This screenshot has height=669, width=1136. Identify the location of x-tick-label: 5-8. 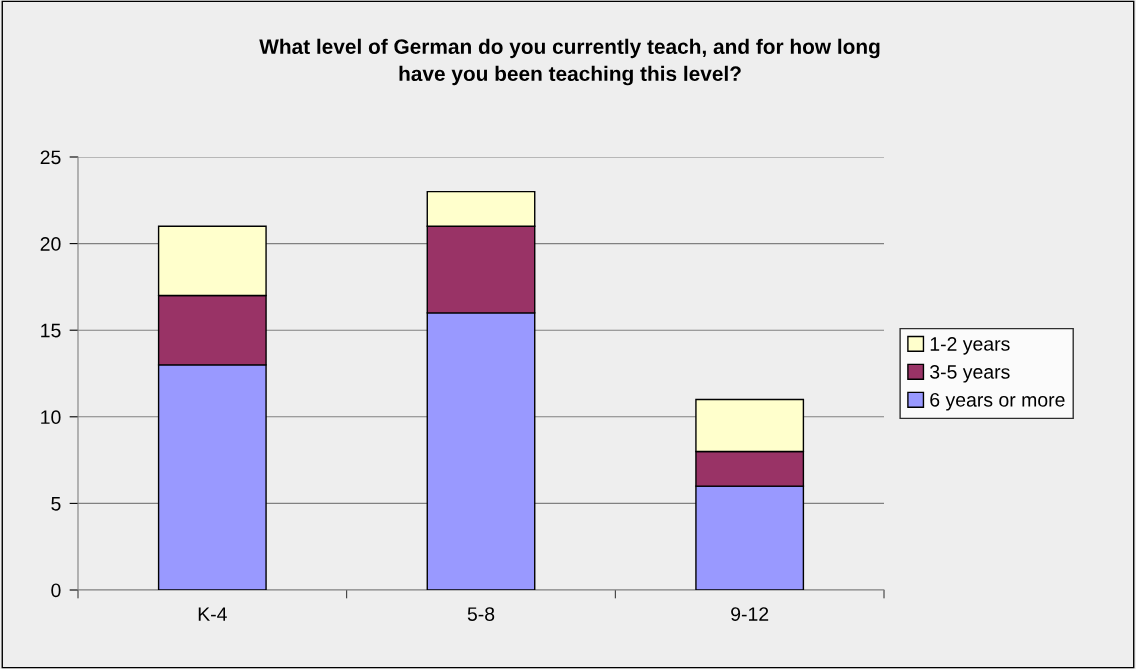
(481, 614).